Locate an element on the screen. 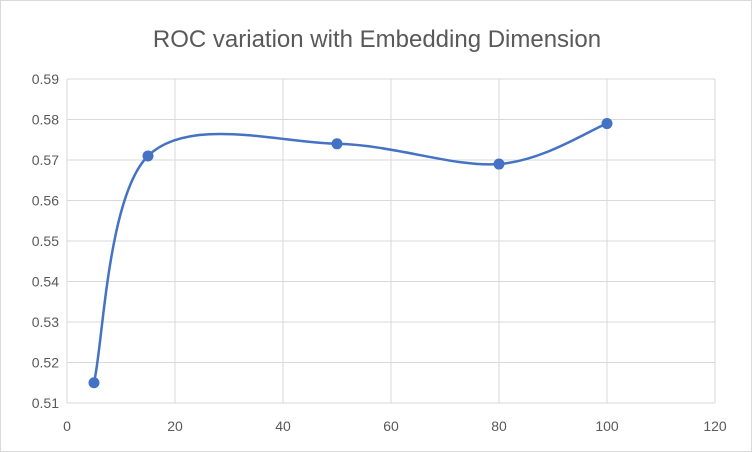 The width and height of the screenshot is (752, 452). y-tick-label: 0.55 is located at coordinates (45, 241).